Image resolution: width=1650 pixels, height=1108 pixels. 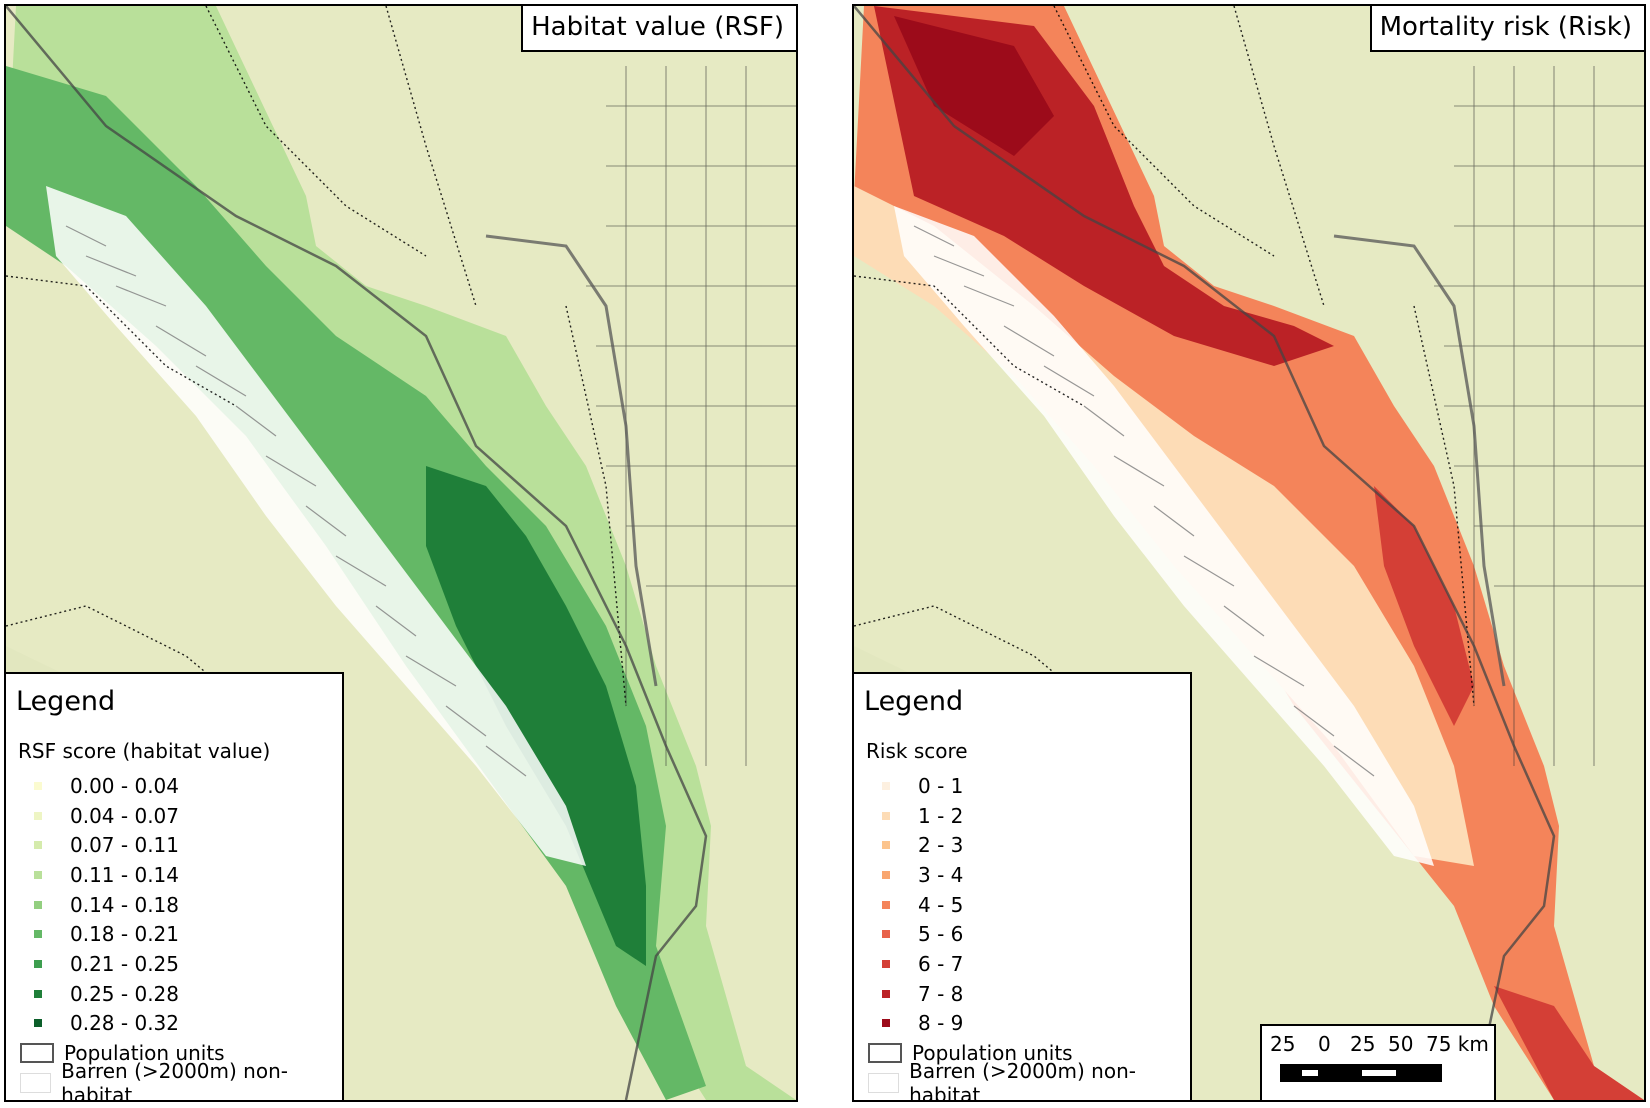 I want to click on scale-tick-label: 50, so click(x=1401, y=1044).